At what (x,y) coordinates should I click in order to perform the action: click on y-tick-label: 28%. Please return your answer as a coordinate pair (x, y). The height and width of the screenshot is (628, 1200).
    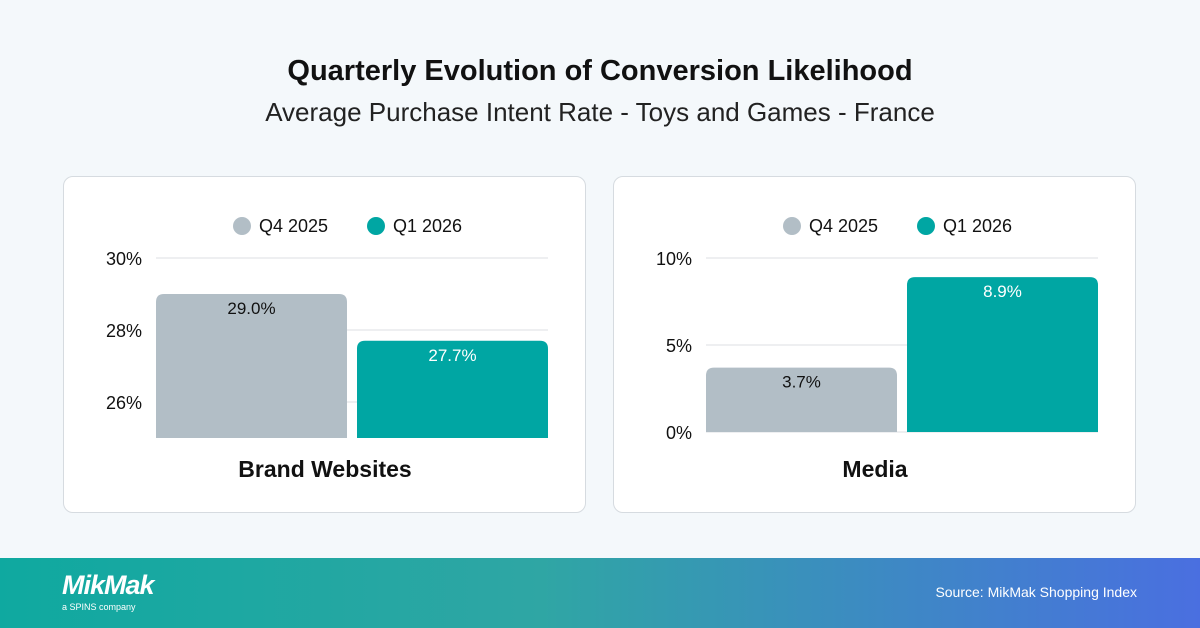
    Looking at the image, I should click on (124, 331).